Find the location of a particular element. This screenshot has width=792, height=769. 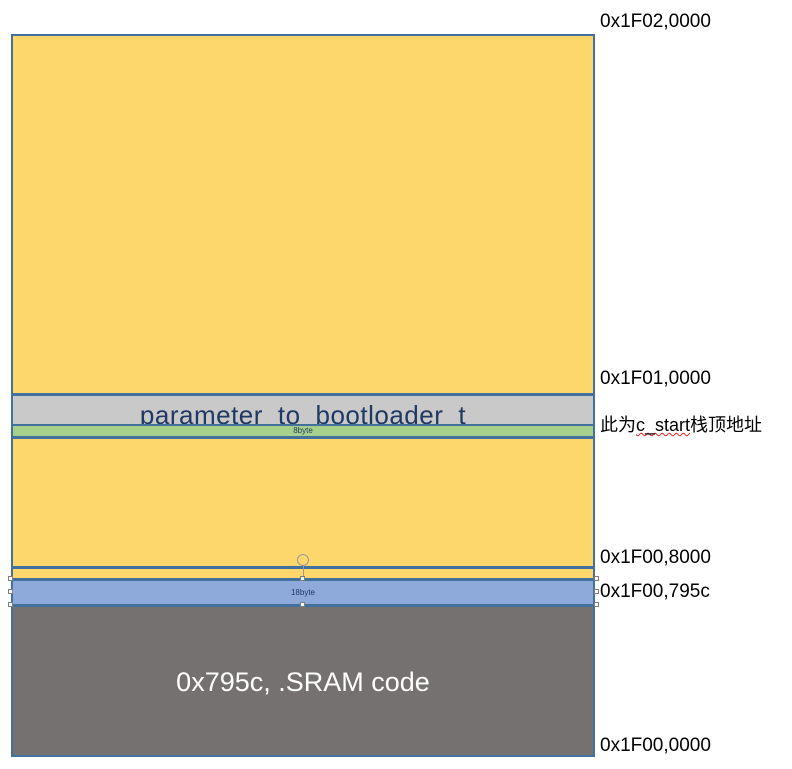

address-label-1f010000: 0x1F01,0000 is located at coordinates (655, 378).